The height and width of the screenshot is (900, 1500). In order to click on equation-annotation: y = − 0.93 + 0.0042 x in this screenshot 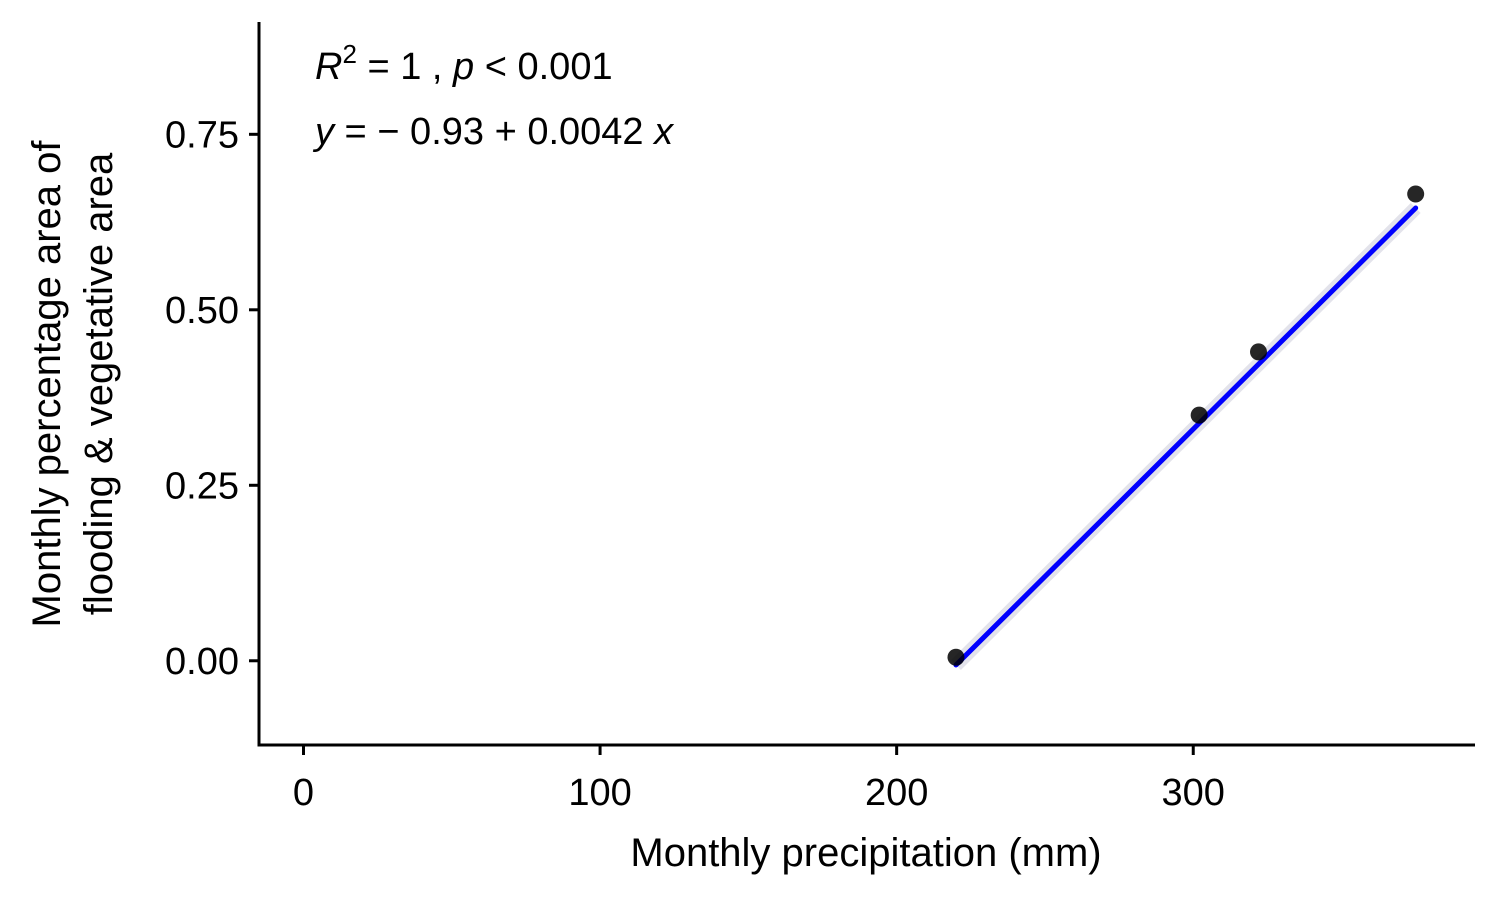, I will do `click(493, 132)`.